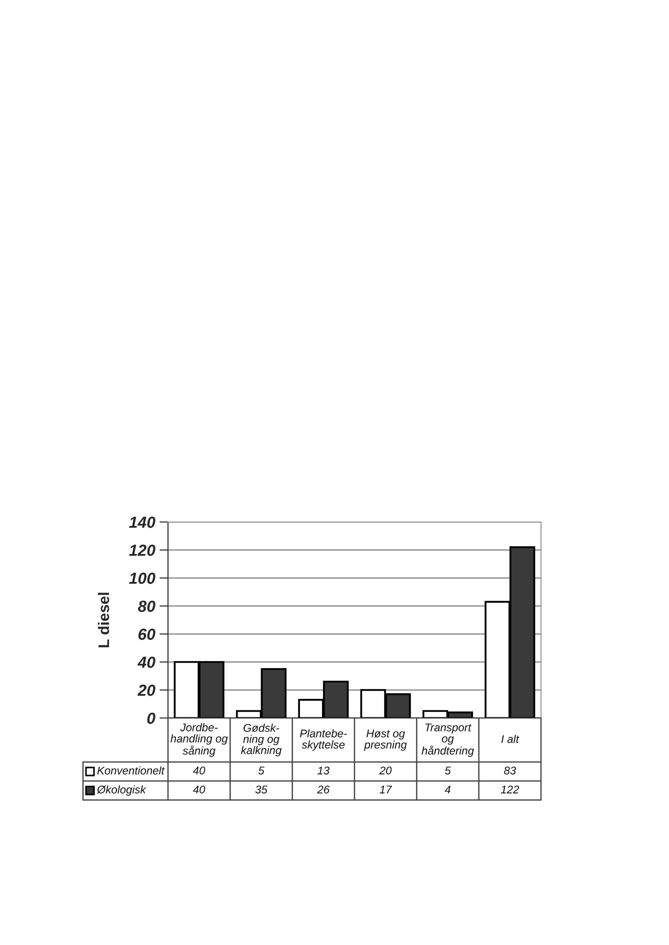 The height and width of the screenshot is (945, 669). What do you see at coordinates (323, 790) in the screenshot?
I see `data-label: 26` at bounding box center [323, 790].